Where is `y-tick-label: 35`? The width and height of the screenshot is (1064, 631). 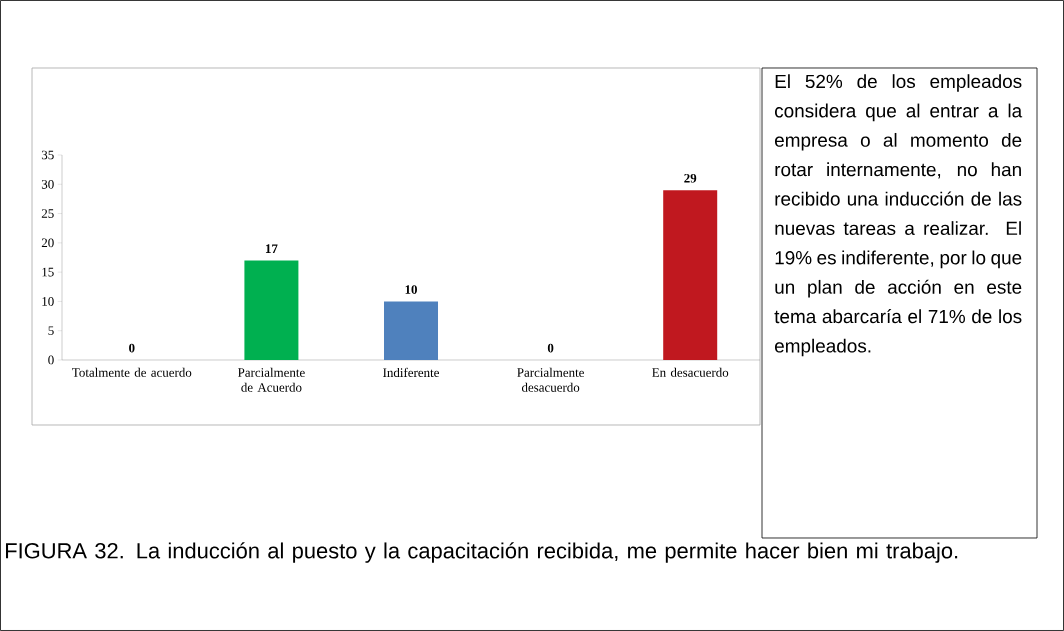
y-tick-label: 35 is located at coordinates (47, 155).